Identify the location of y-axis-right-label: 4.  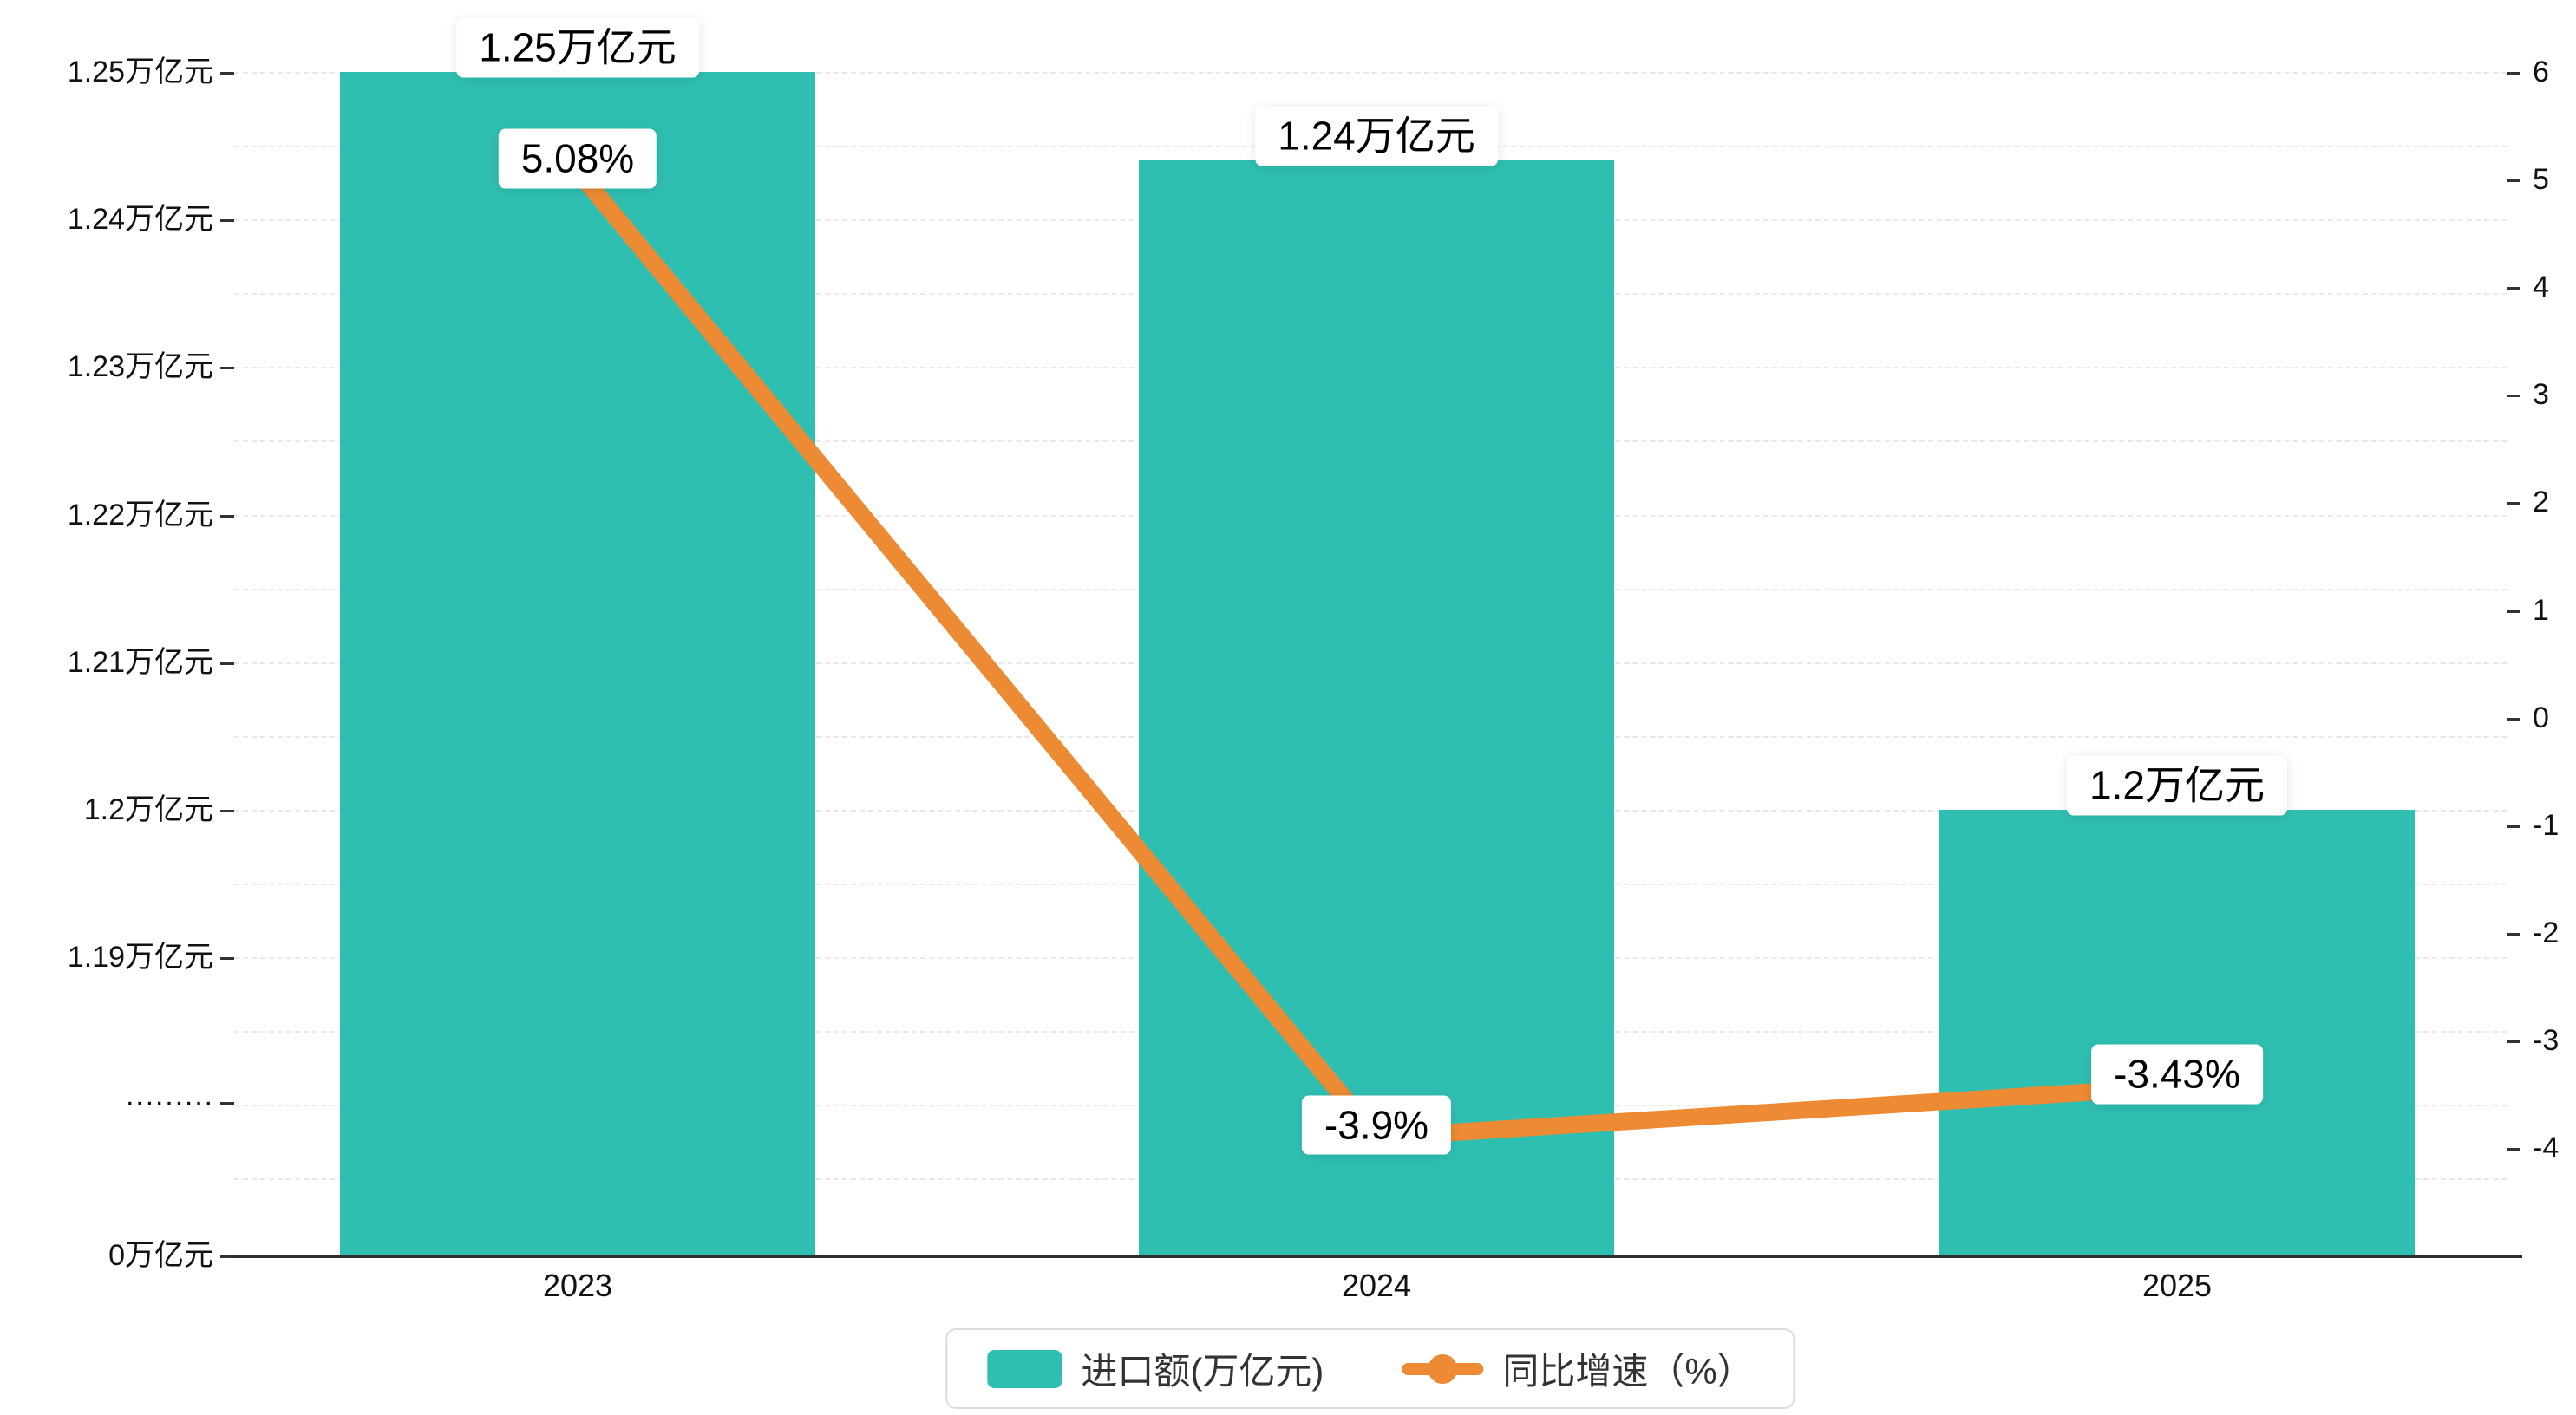
(2541, 287).